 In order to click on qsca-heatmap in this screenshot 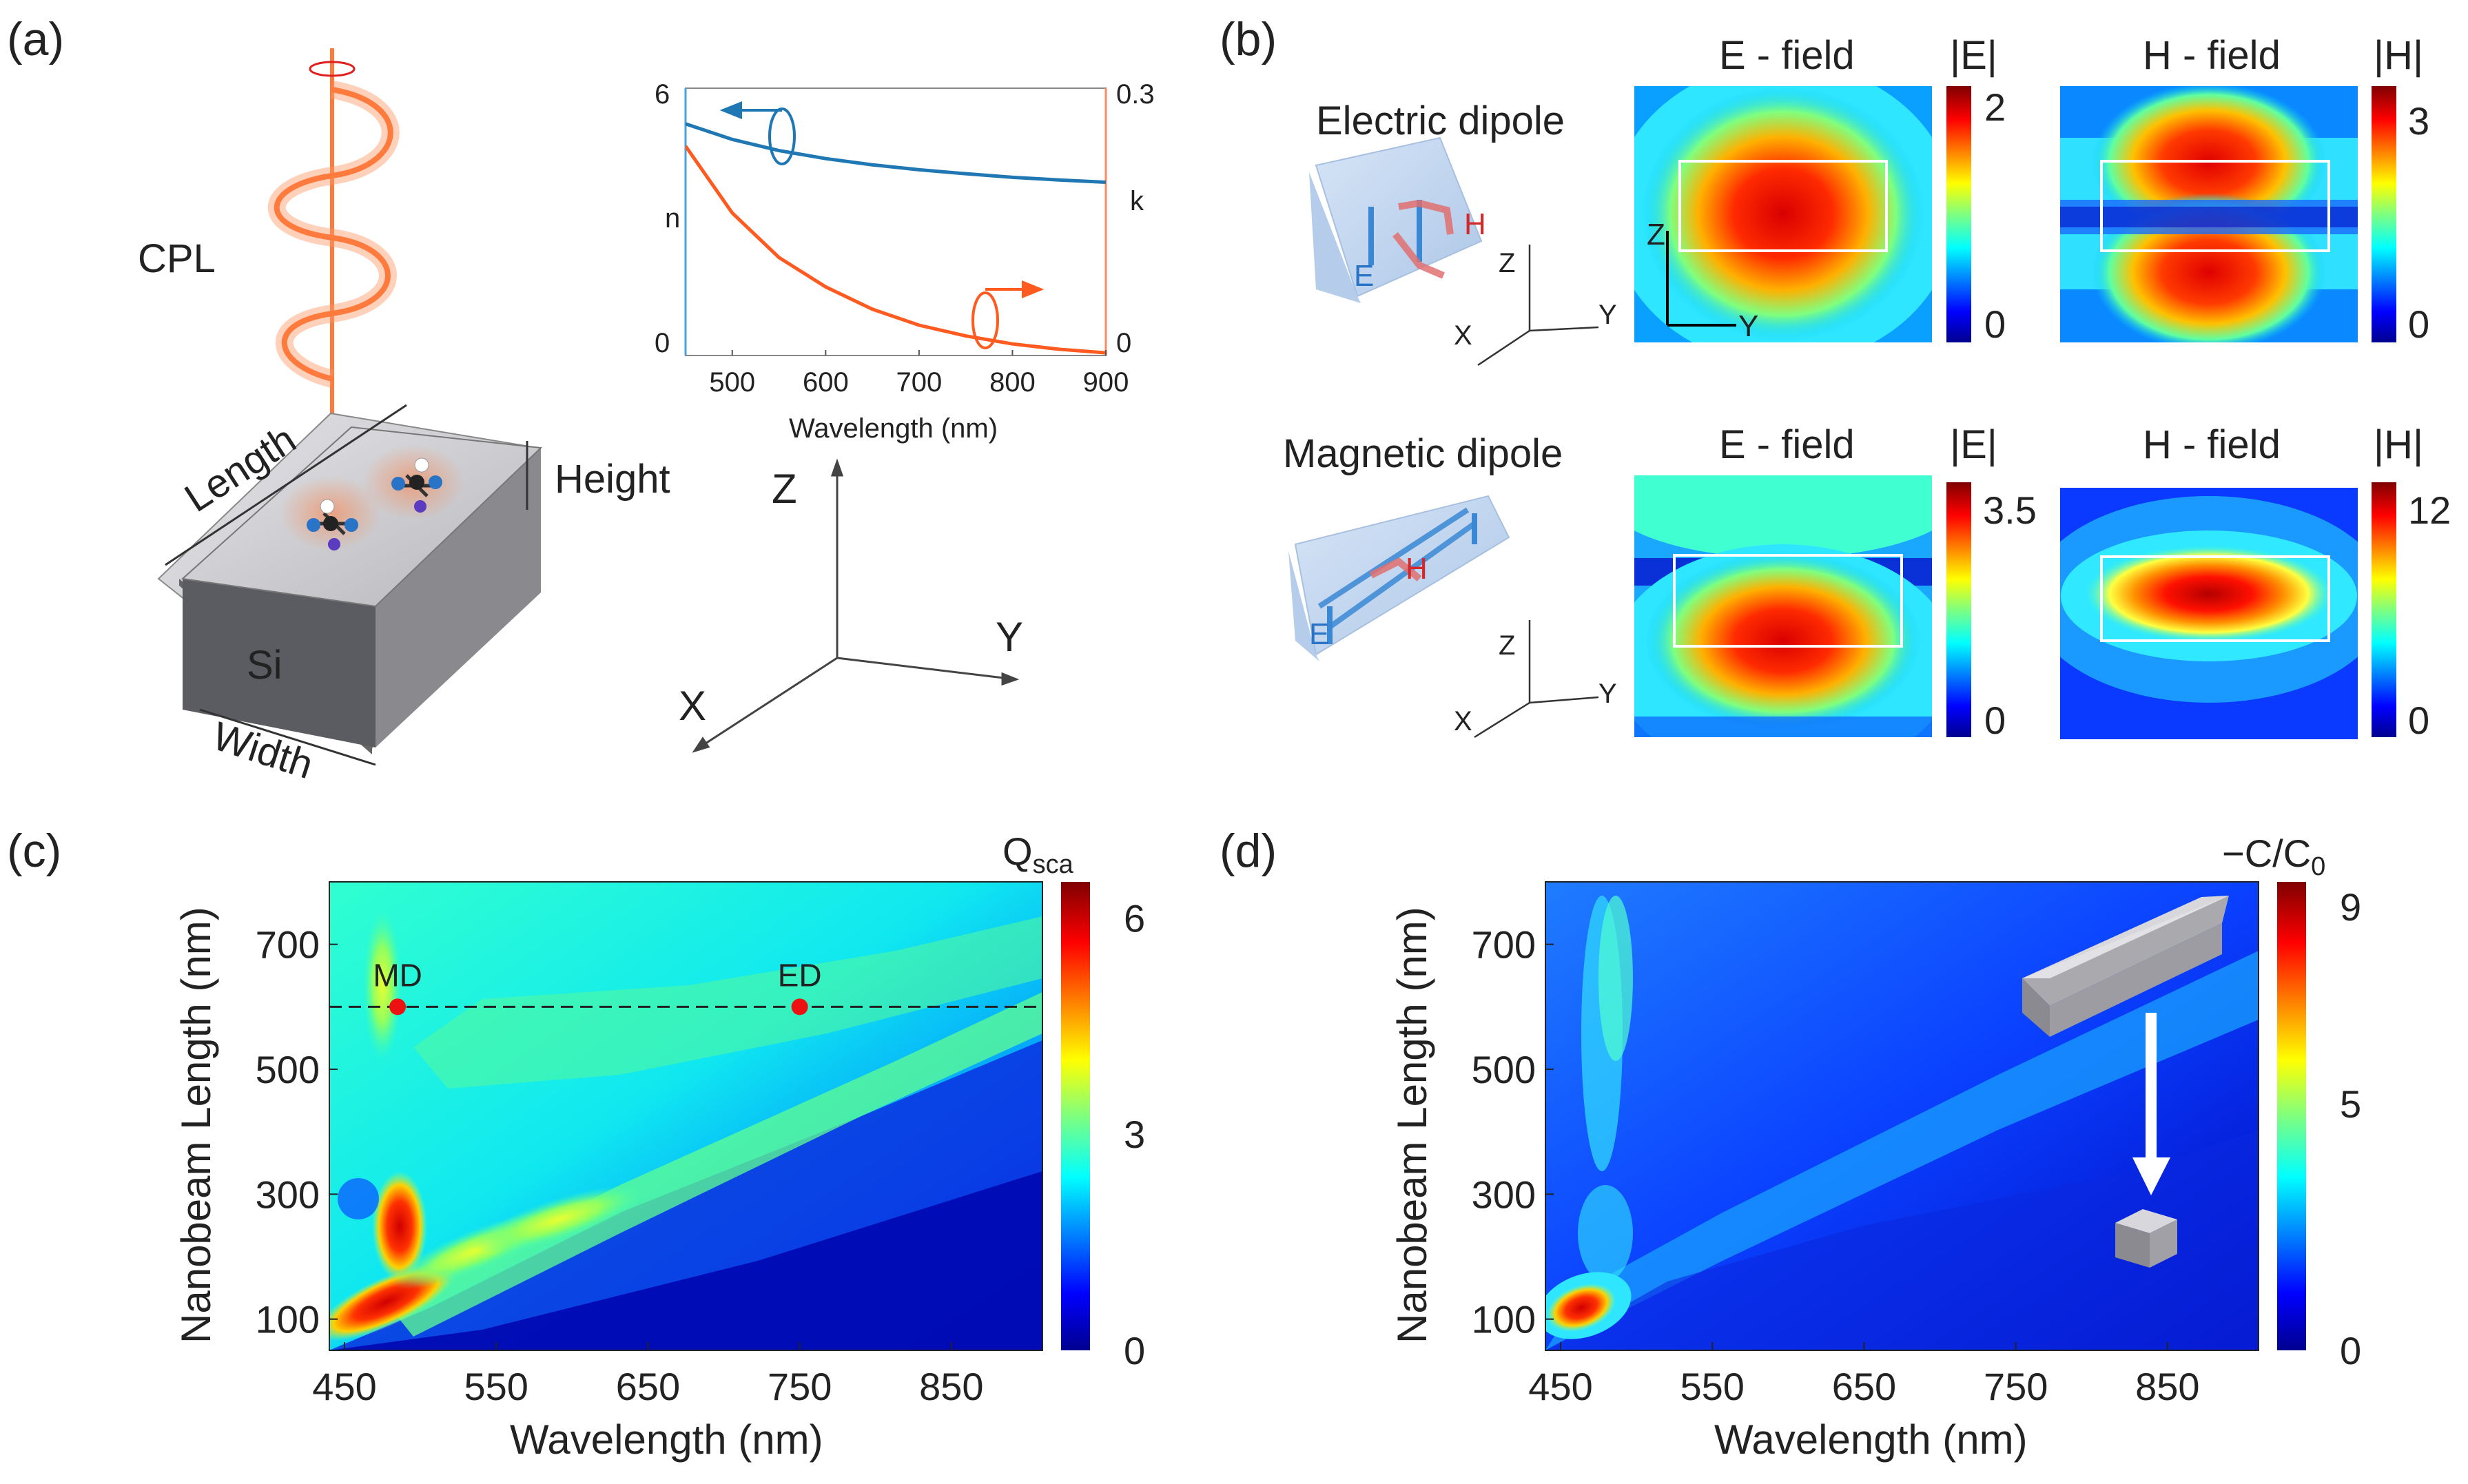, I will do `click(685, 1116)`.